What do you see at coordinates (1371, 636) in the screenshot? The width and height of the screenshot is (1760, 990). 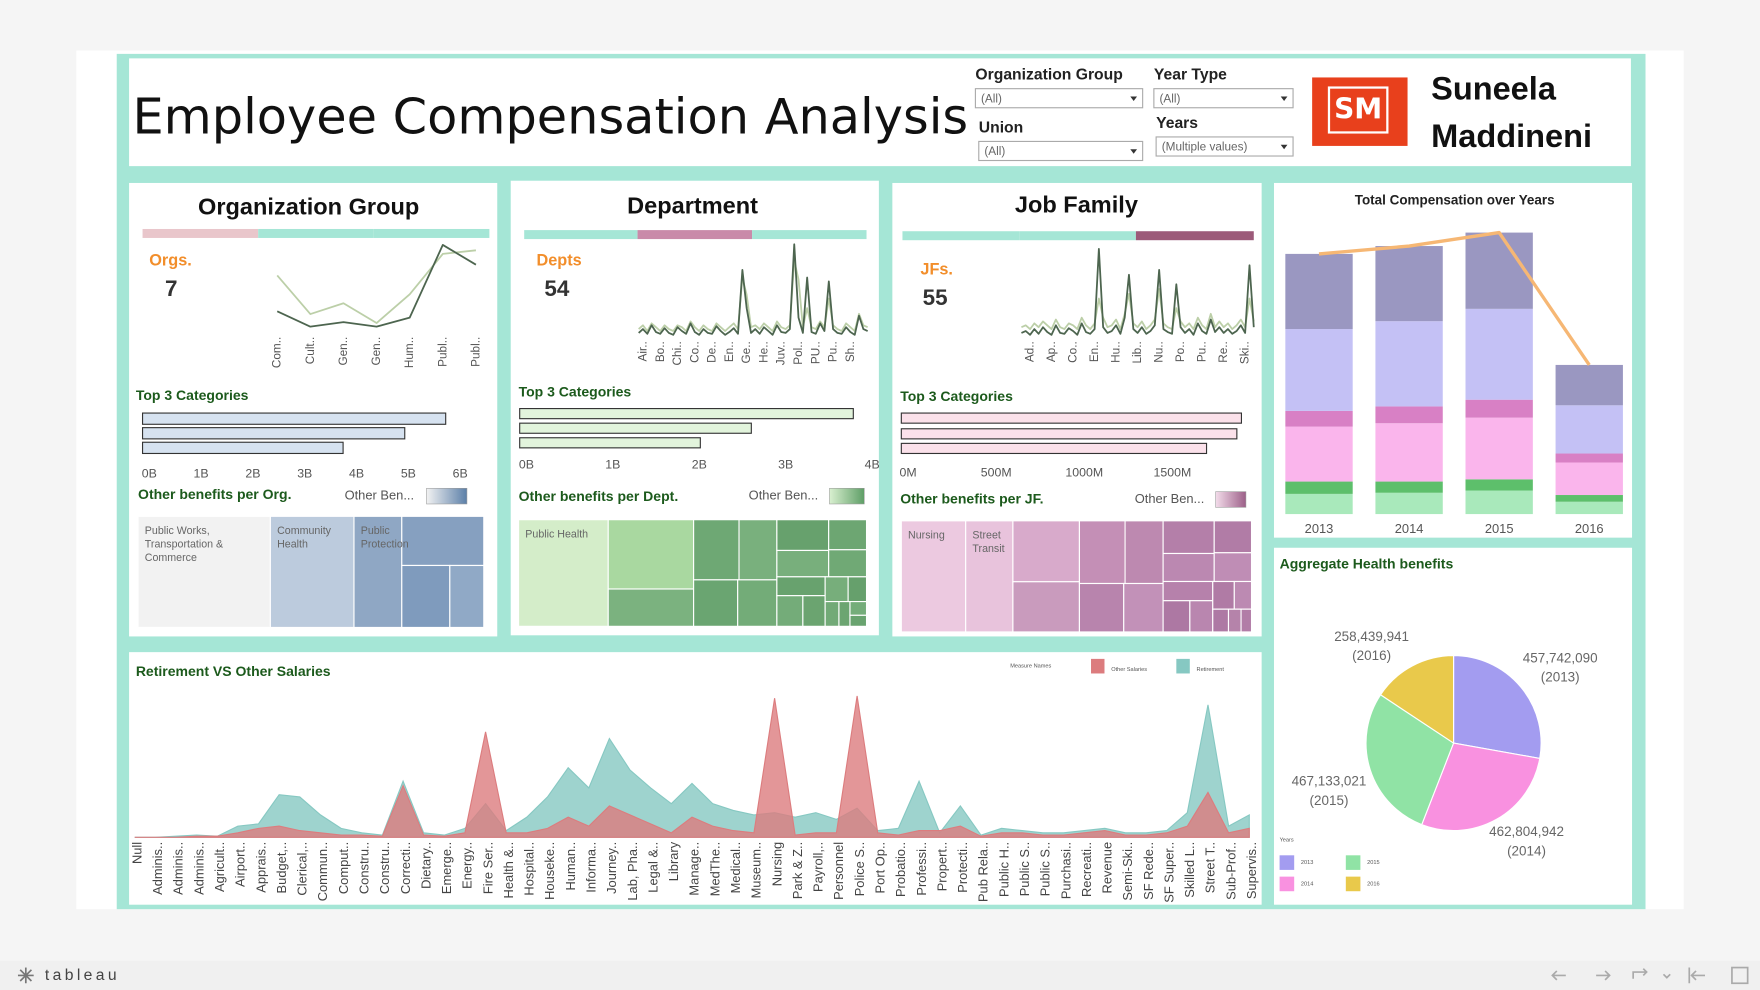 I see `data-label: 258,439,941` at bounding box center [1371, 636].